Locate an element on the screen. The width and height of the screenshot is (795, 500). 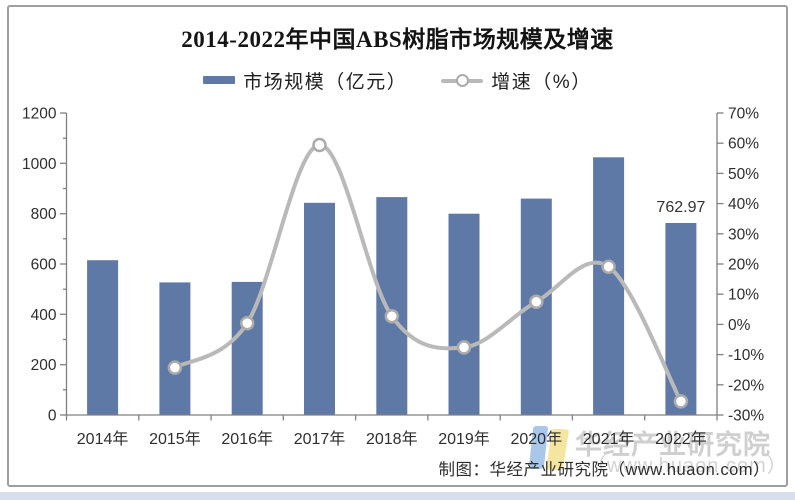
bar-series-swatch-icon is located at coordinates (219, 80).